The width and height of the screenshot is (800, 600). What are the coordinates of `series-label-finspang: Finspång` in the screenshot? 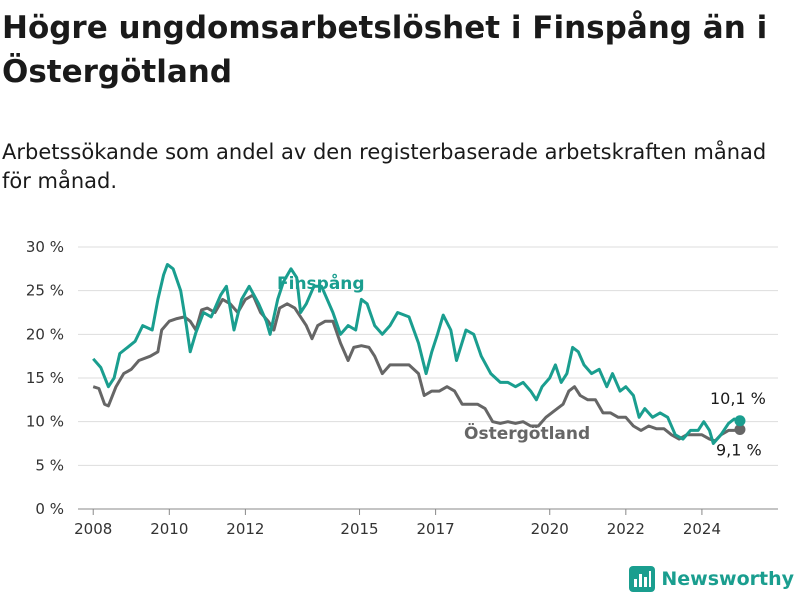 It's located at (321, 283).